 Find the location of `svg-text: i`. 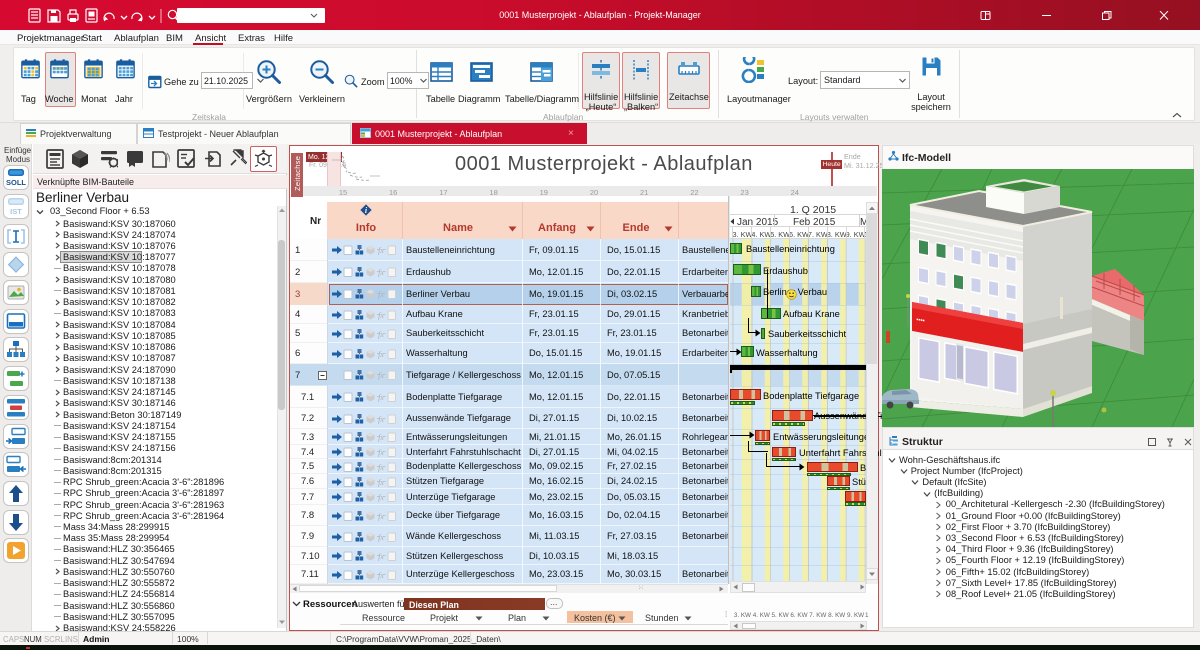

svg-text: i is located at coordinates (366, 210).